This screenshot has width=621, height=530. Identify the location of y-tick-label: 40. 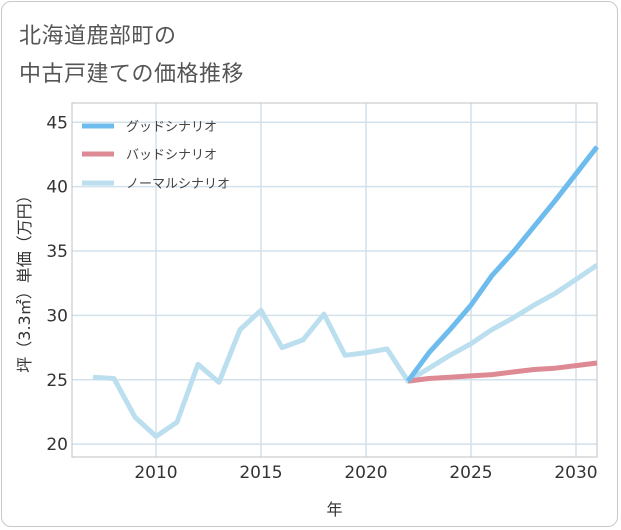
(57, 188).